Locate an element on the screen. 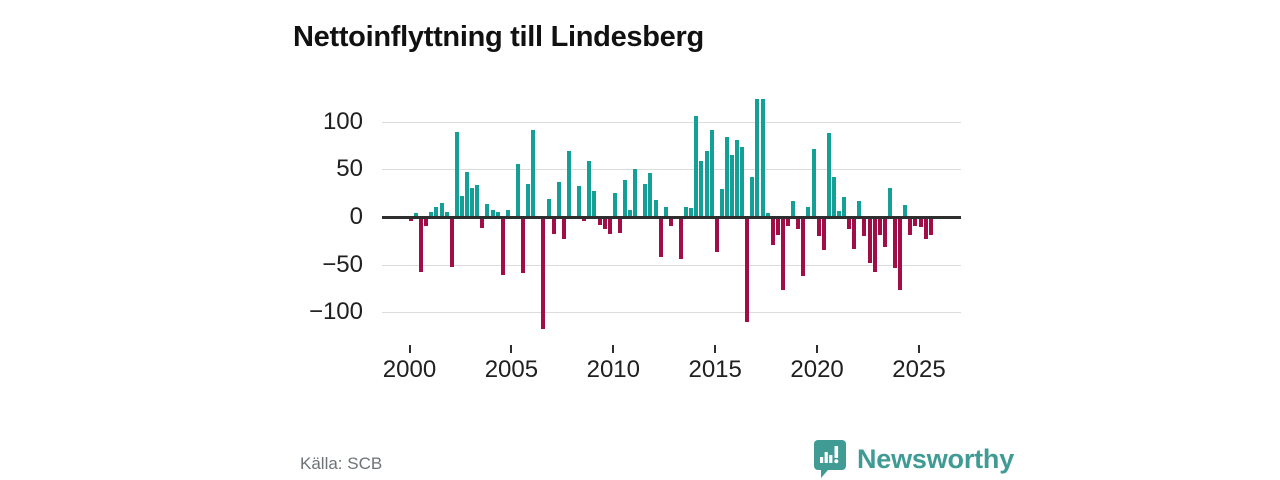 The height and width of the screenshot is (480, 1280). bar-2022-q1 is located at coordinates (859, 208).